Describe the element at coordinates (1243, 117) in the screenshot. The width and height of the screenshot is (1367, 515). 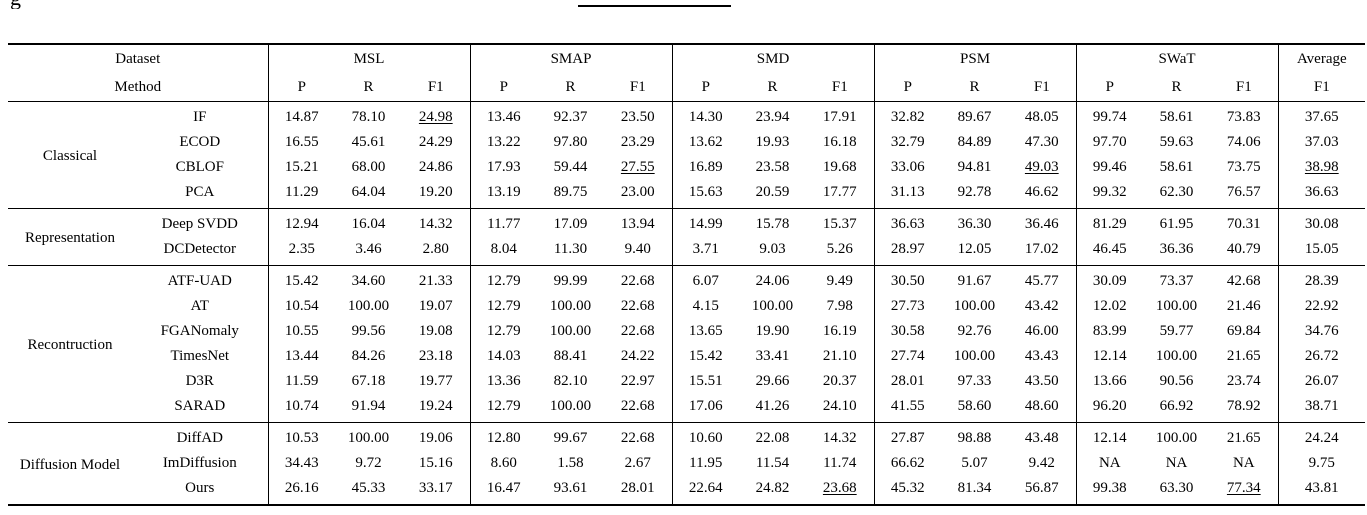
I see `value-cell: 73.83` at that location.